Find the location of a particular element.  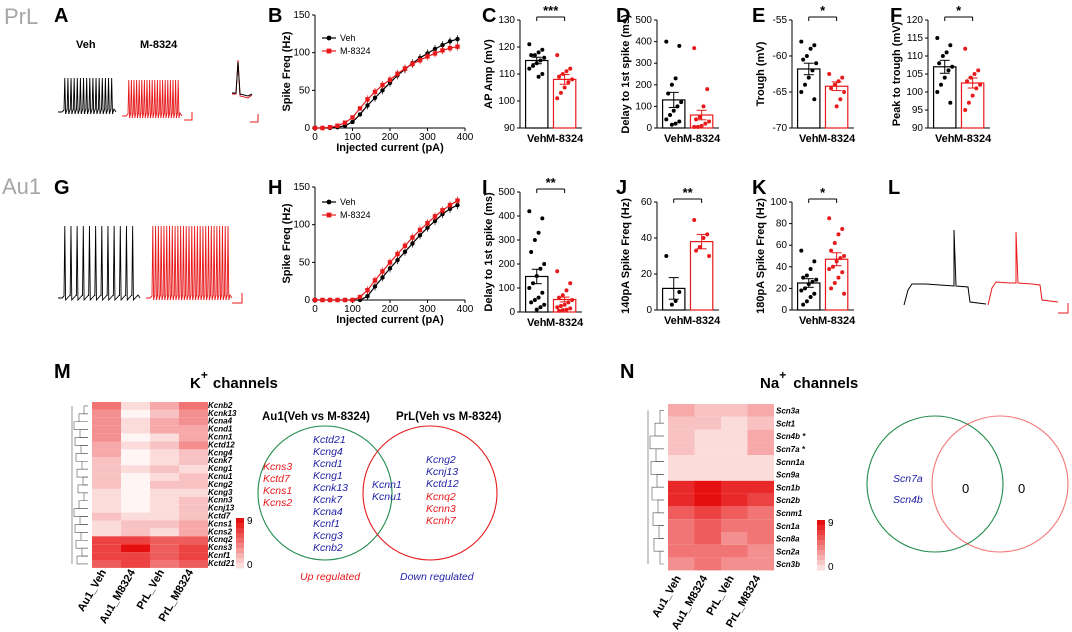

scale-min-label: 0 is located at coordinates (250, 565).